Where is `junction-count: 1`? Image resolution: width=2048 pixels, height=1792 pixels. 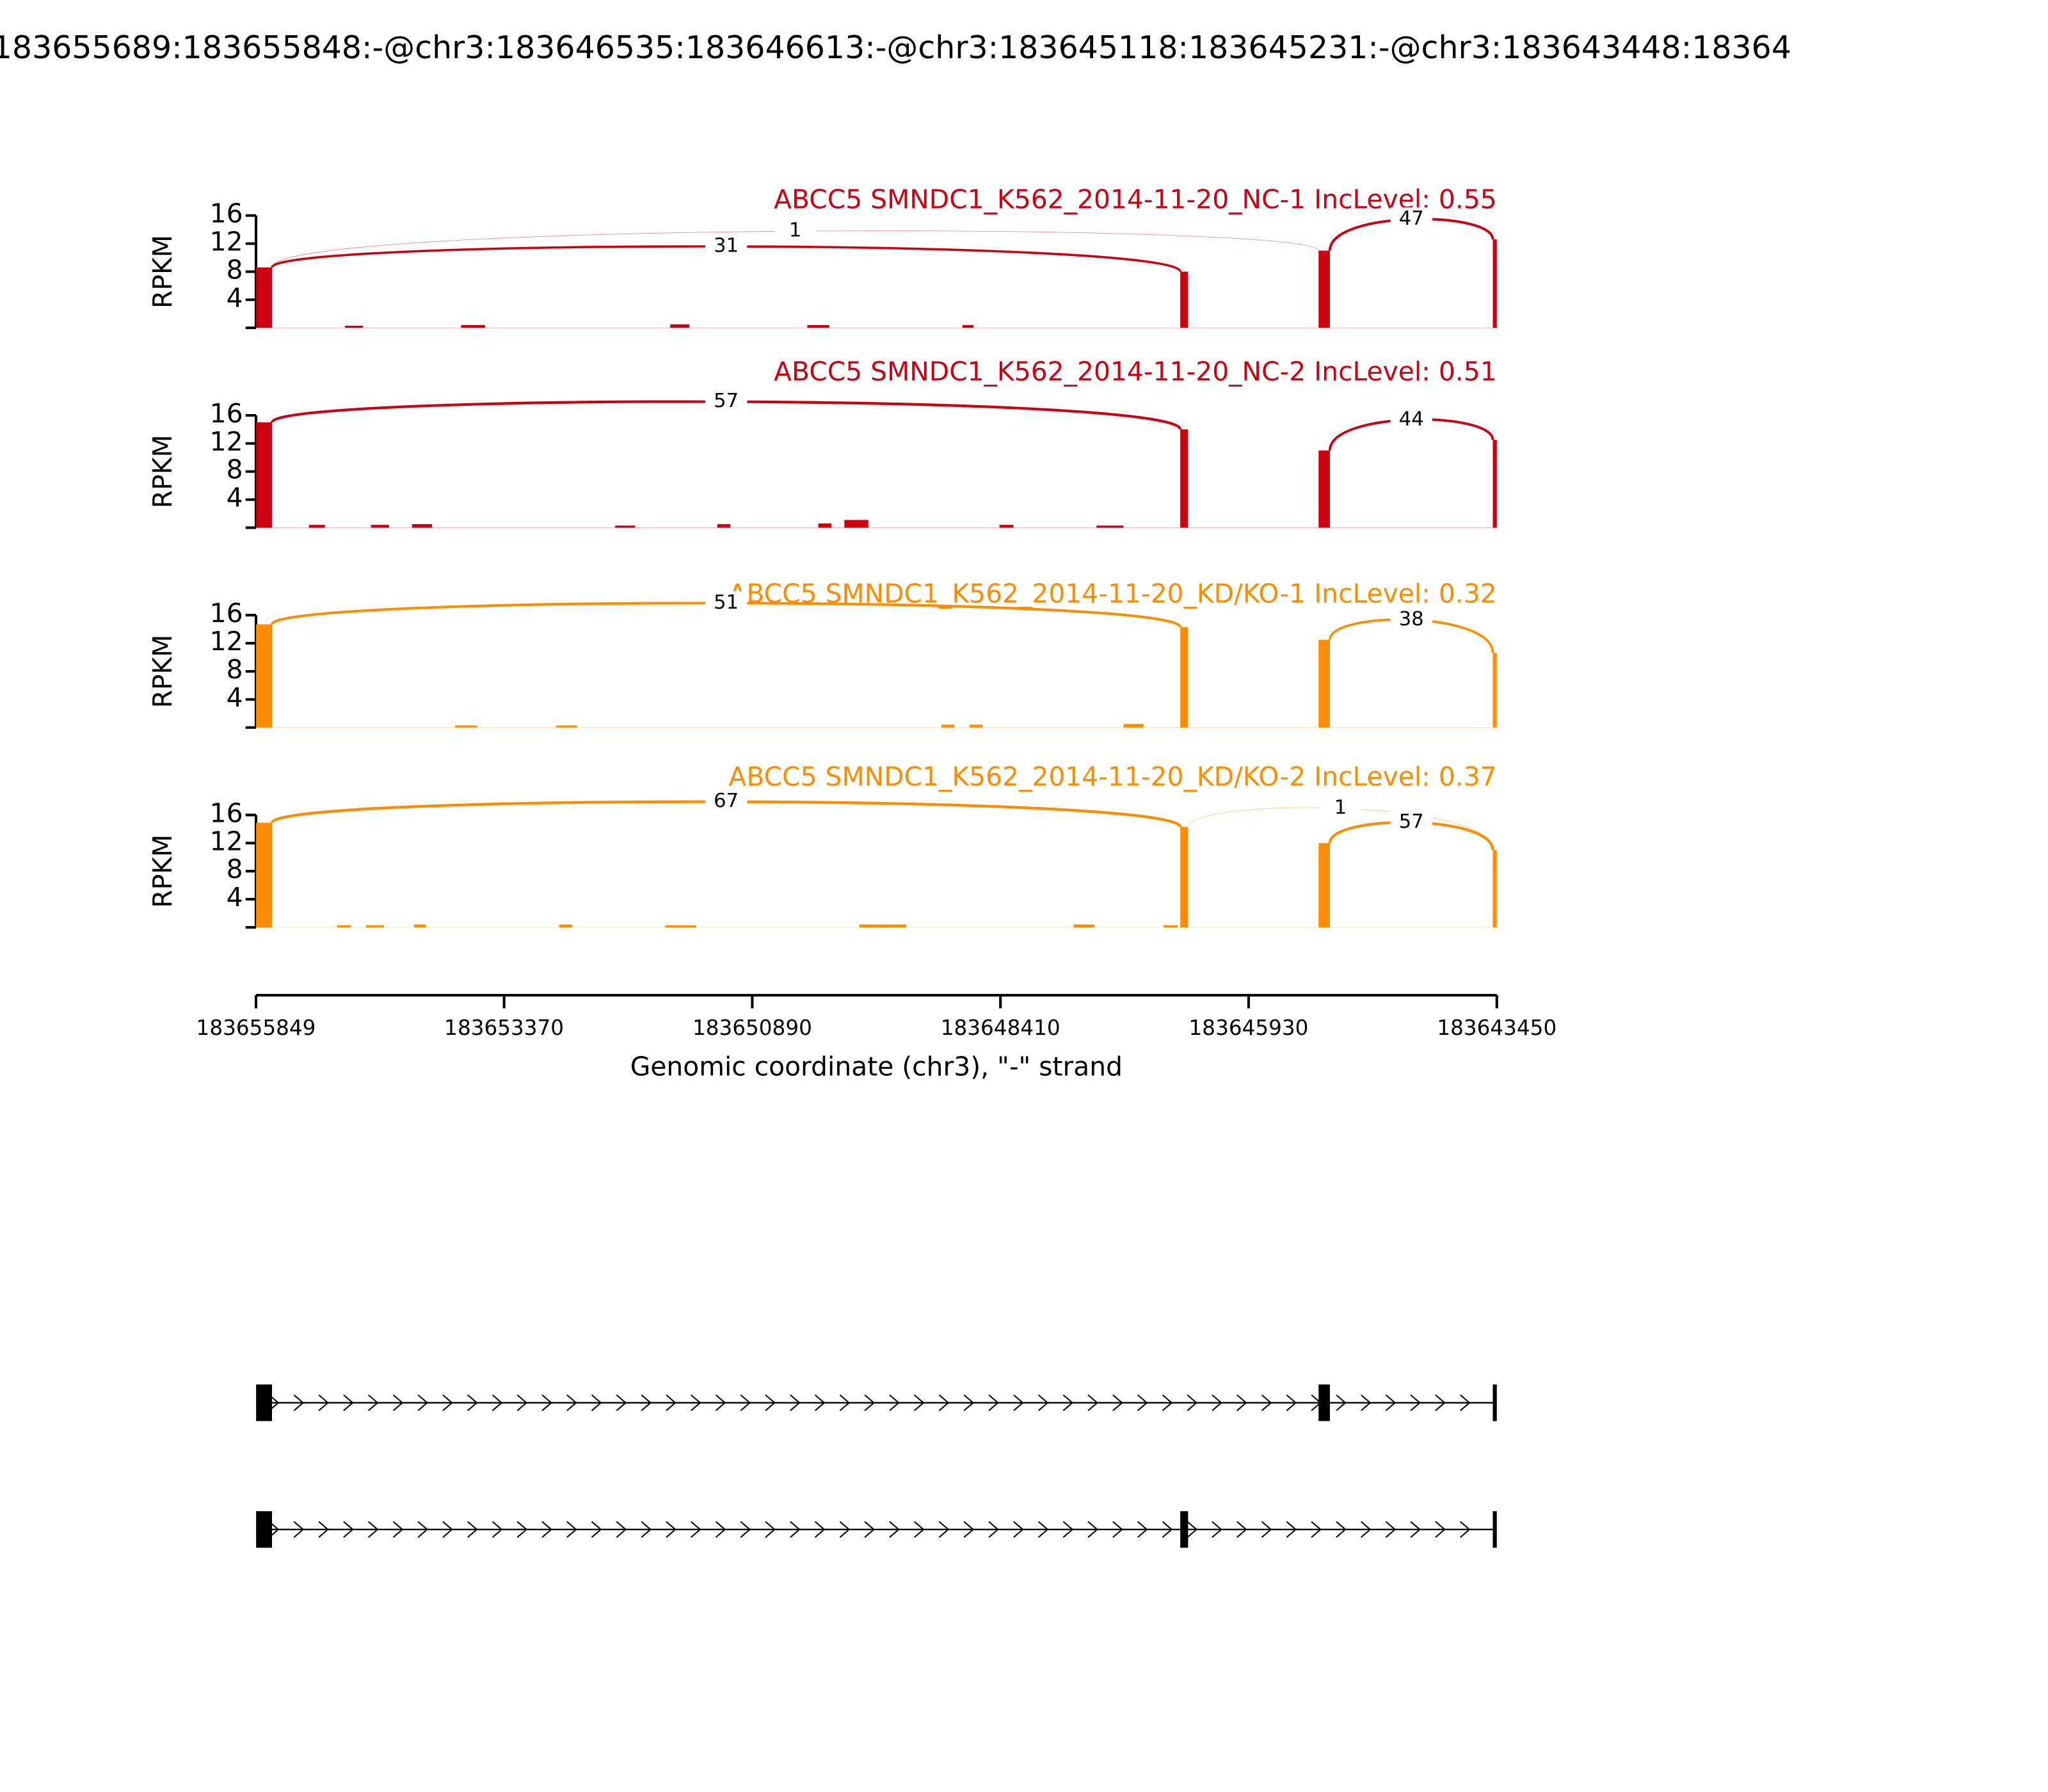 junction-count: 1 is located at coordinates (795, 231).